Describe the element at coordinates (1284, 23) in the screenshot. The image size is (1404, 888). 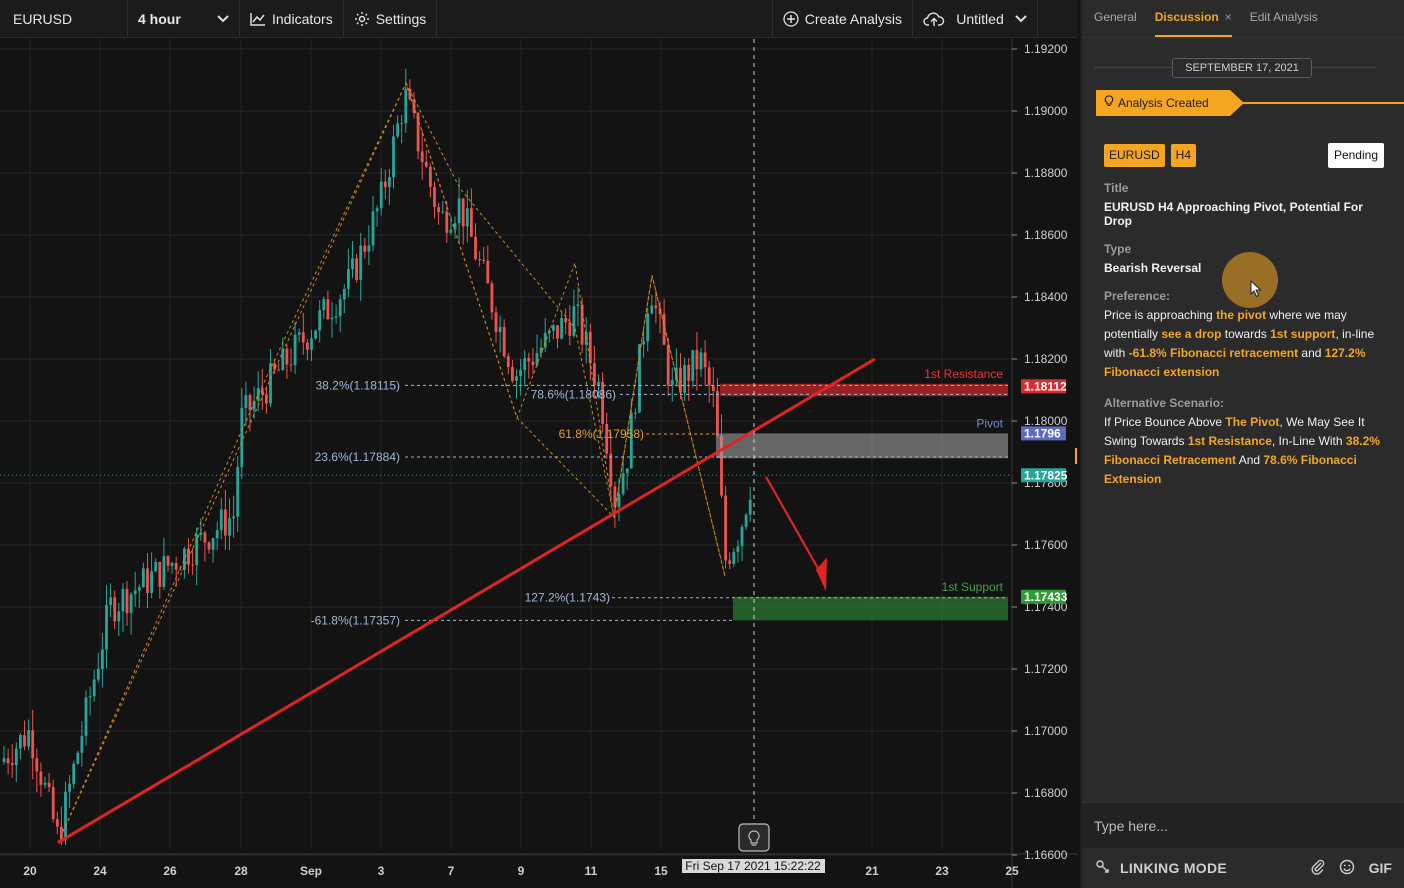
I see `tab-edit-analysis: Edit Analysis` at that location.